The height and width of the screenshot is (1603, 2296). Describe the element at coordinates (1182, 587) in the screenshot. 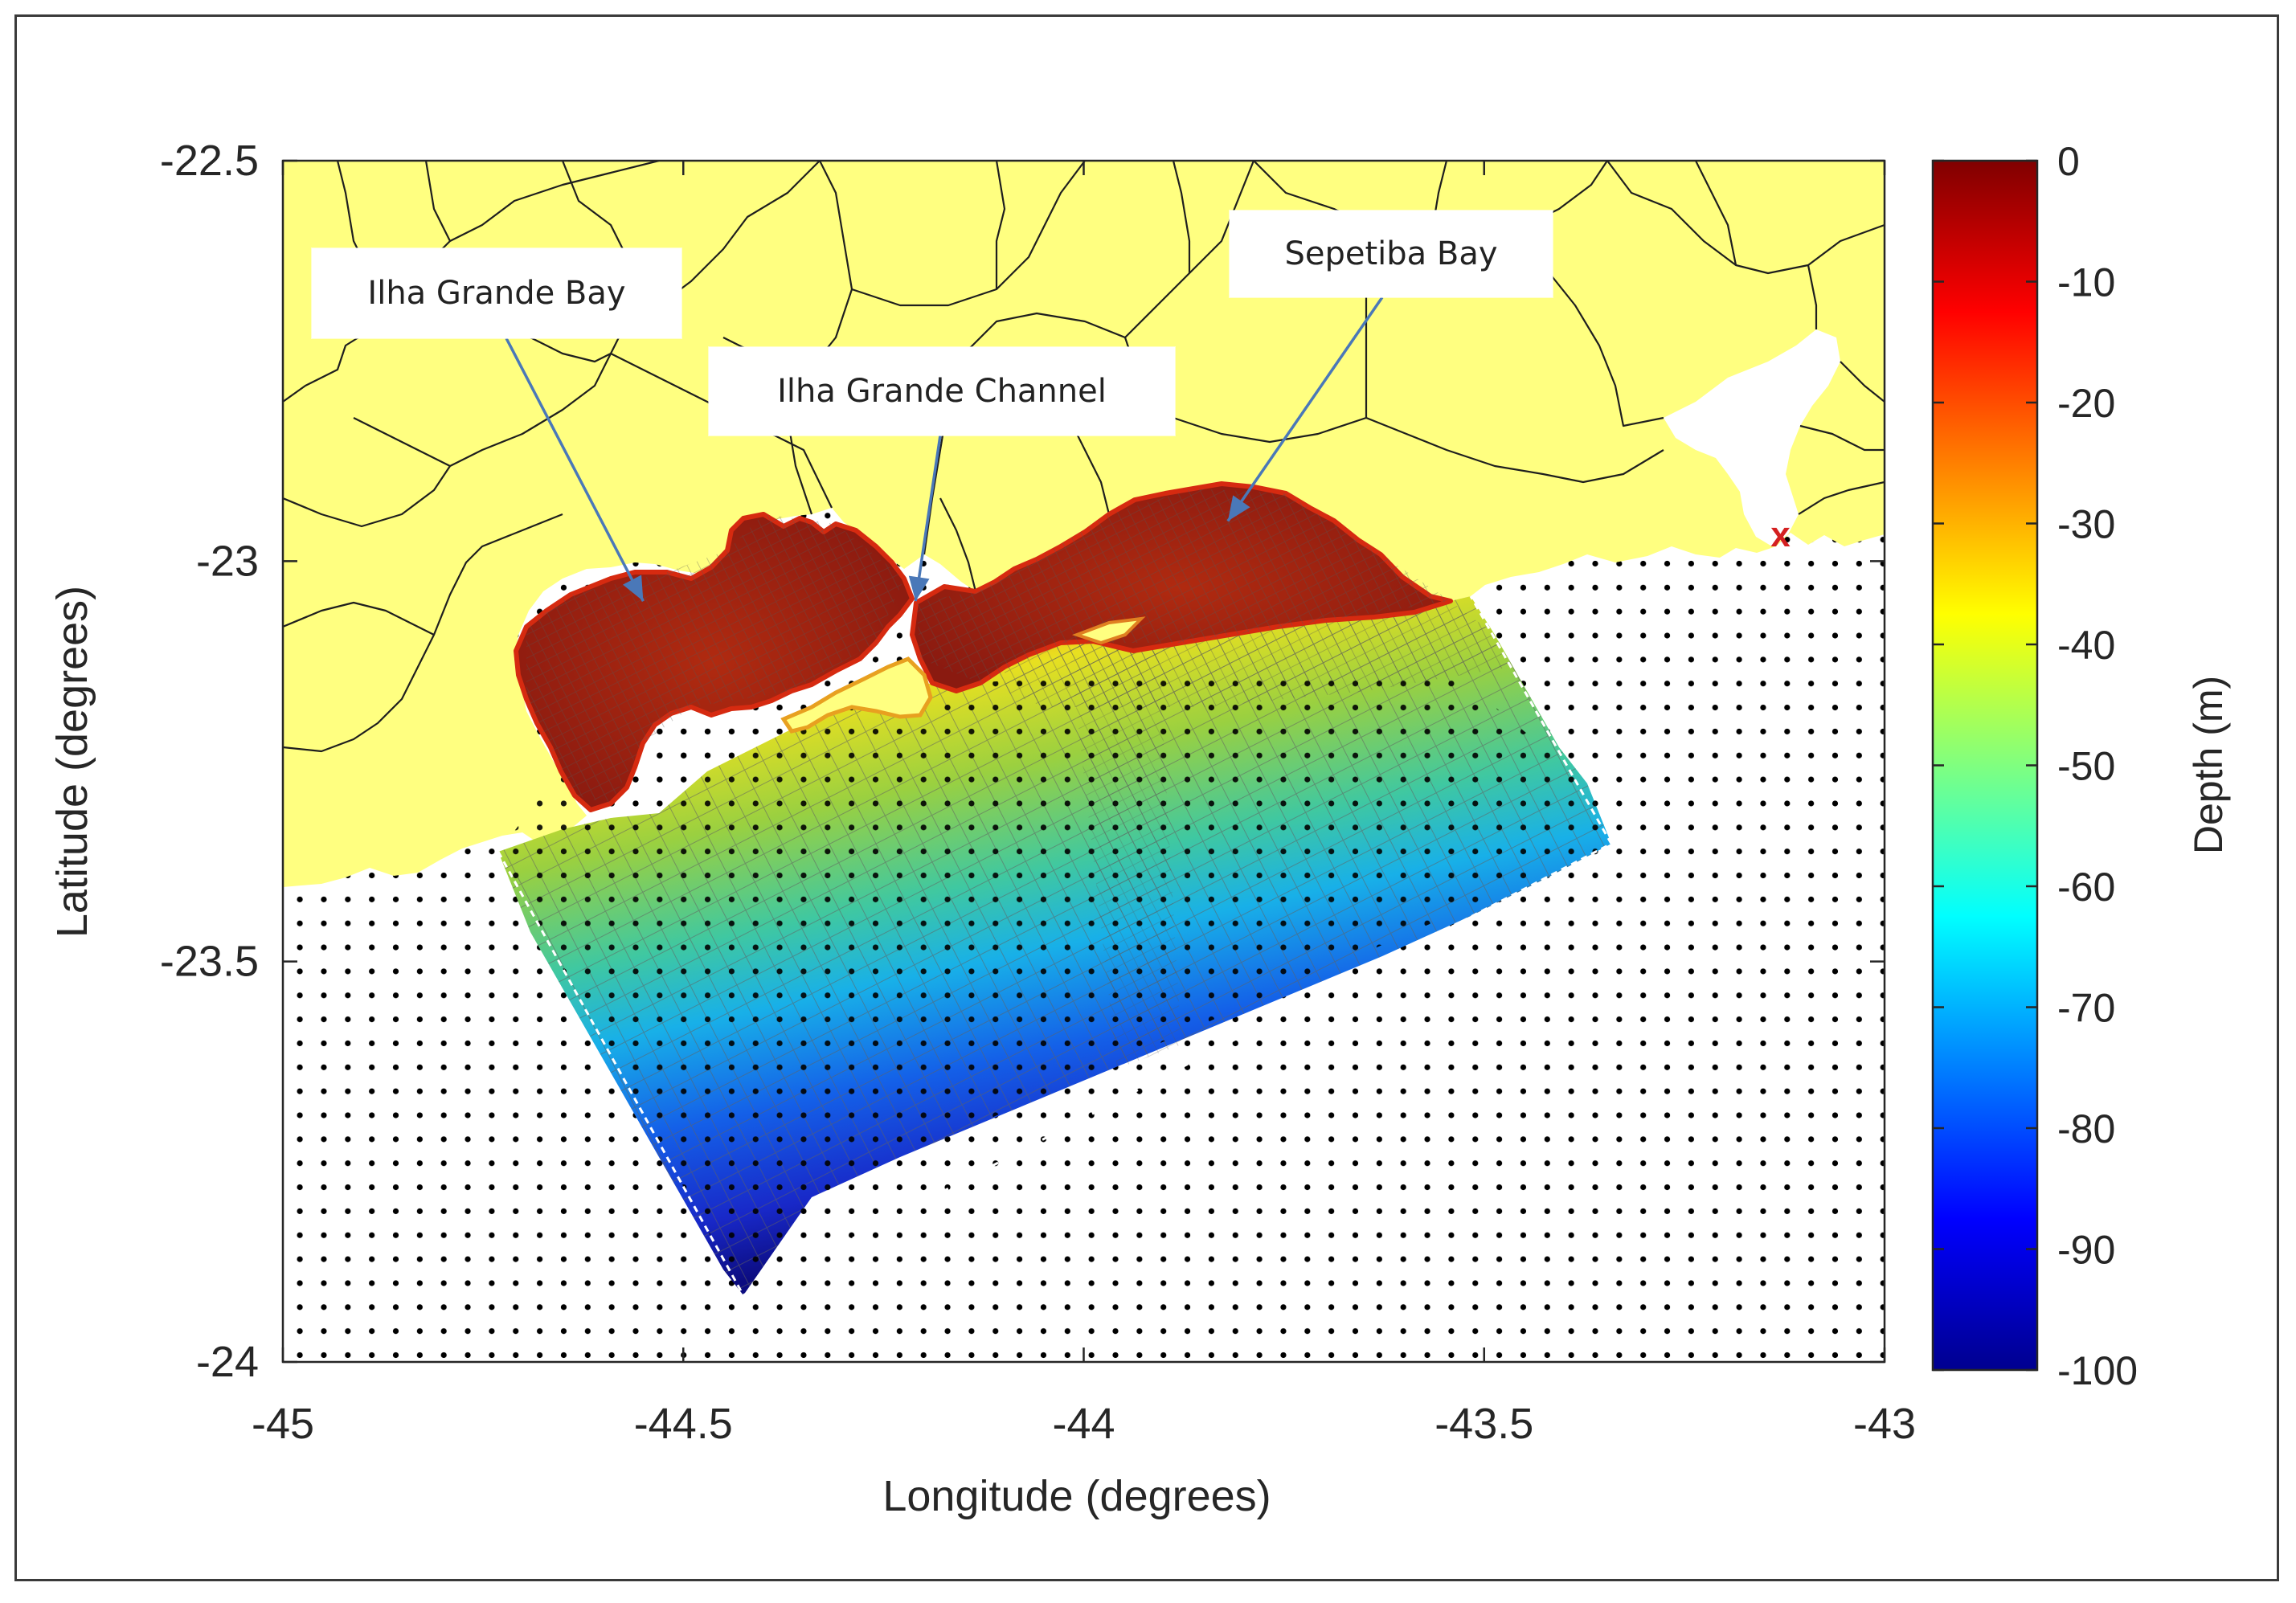

I see `sepetiba-bay-region` at that location.